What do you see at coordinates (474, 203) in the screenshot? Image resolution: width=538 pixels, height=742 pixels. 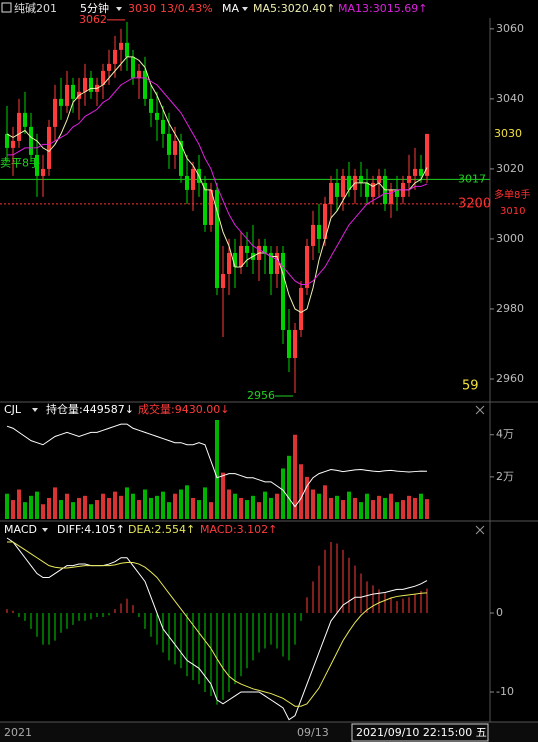 I see `line-label: 3200` at bounding box center [474, 203].